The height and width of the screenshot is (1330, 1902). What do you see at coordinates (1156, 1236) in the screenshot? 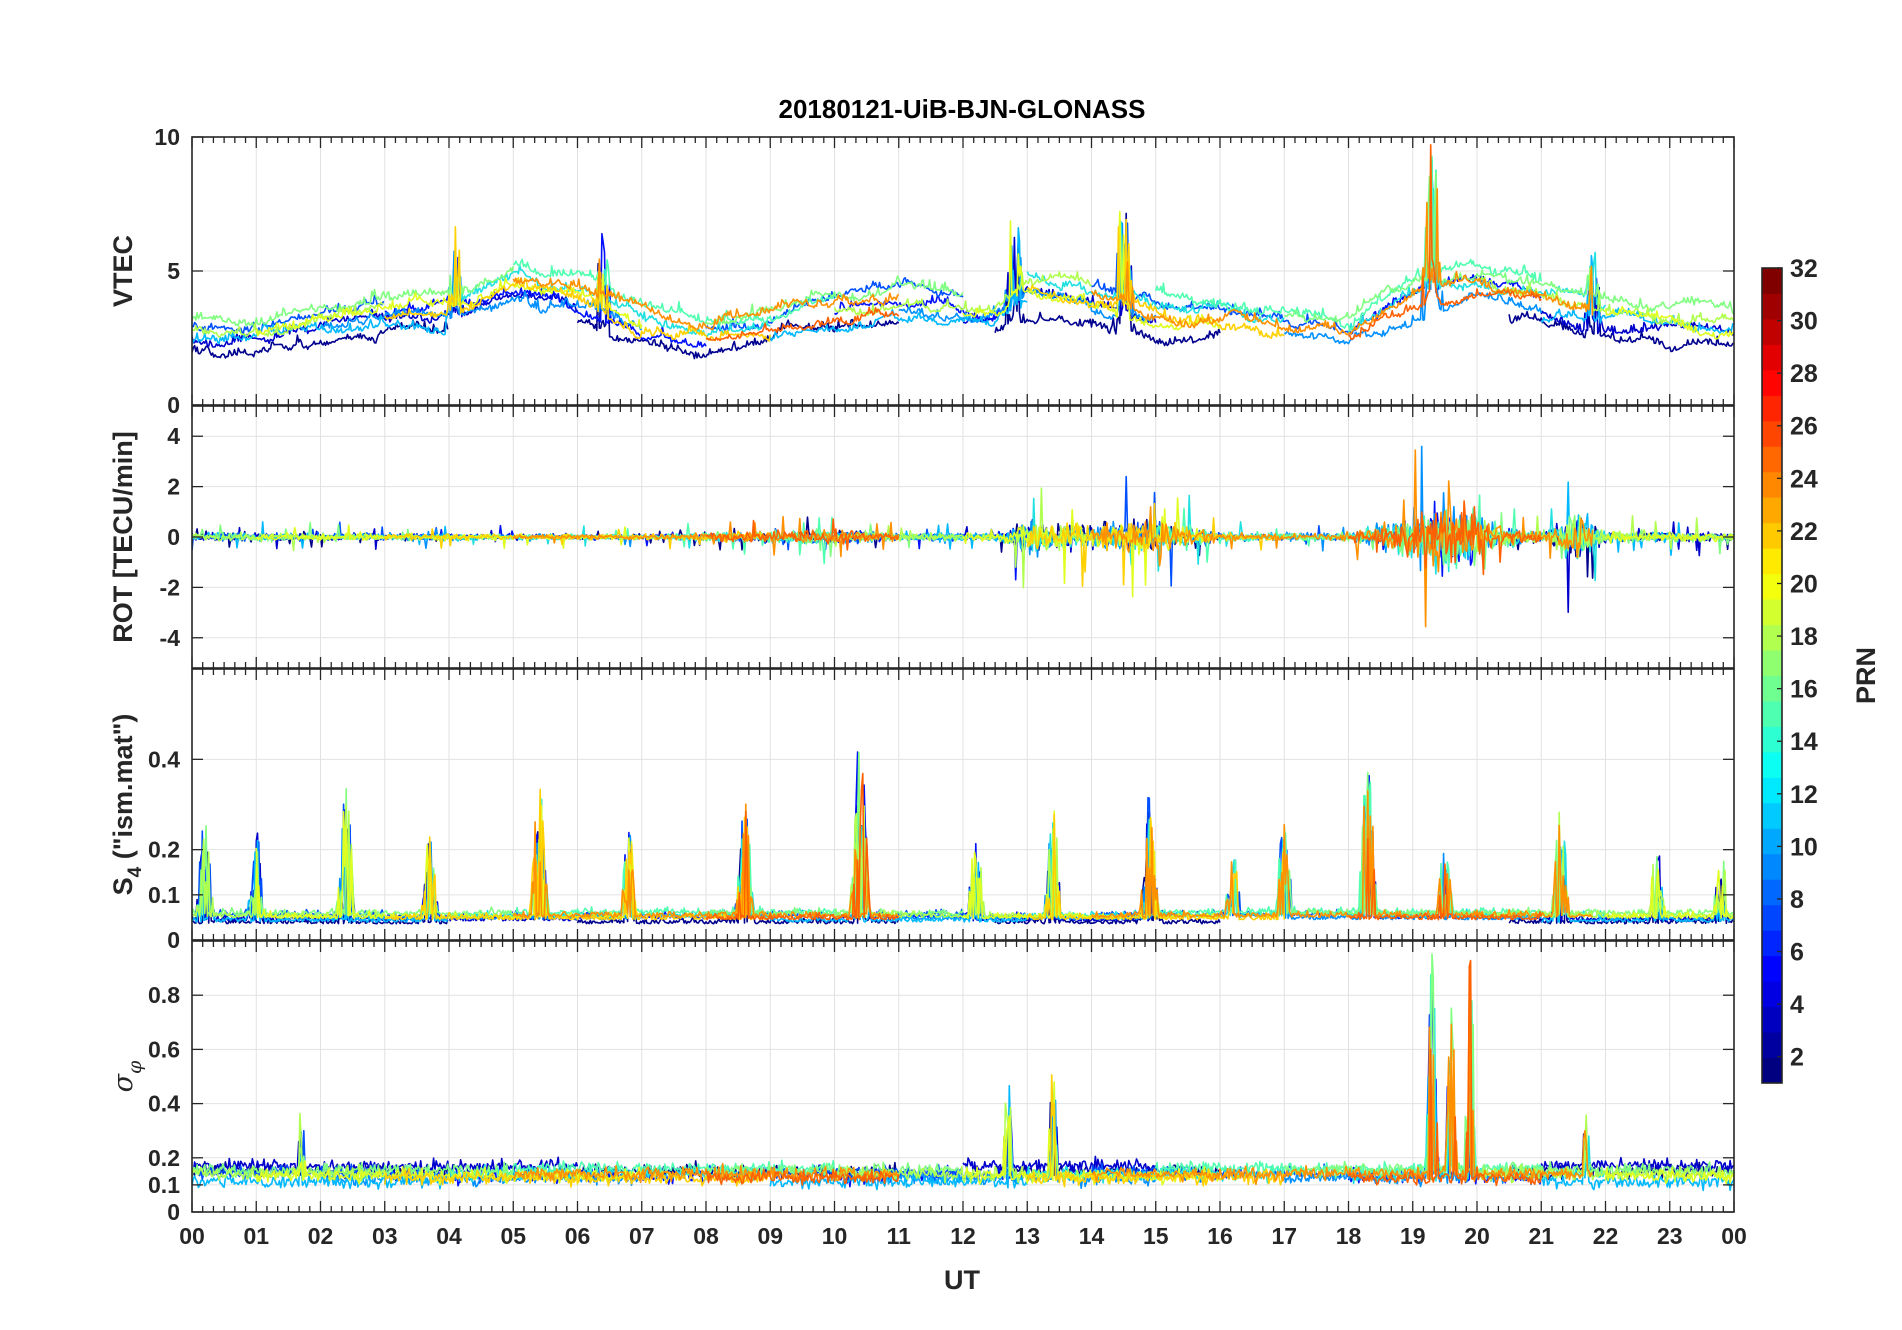
I see `x-tick-label: 15` at bounding box center [1156, 1236].